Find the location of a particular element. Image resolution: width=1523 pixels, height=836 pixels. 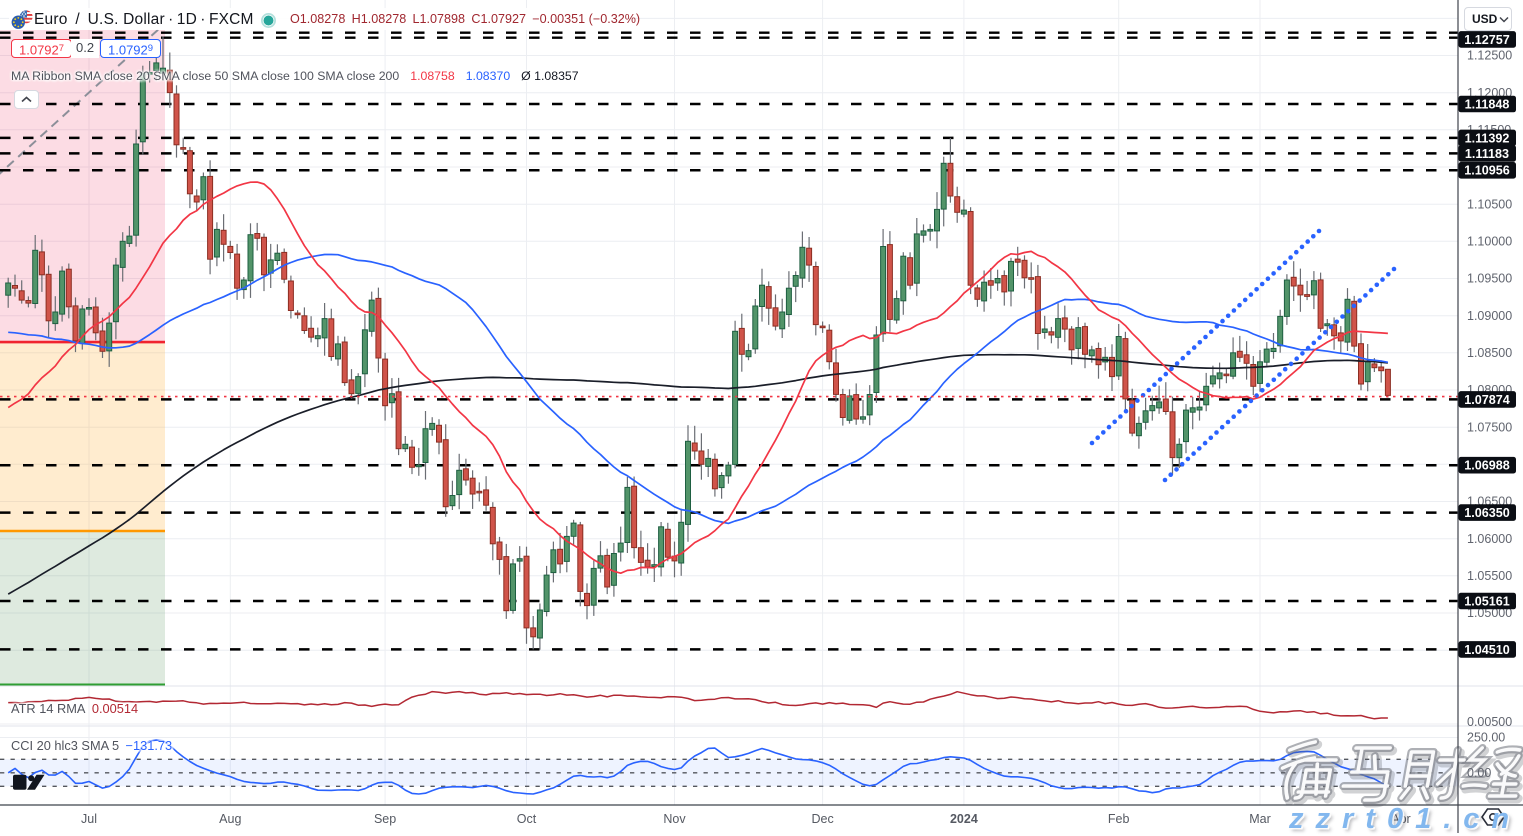

svg-text: 1.05500 is located at coordinates (1489, 576).